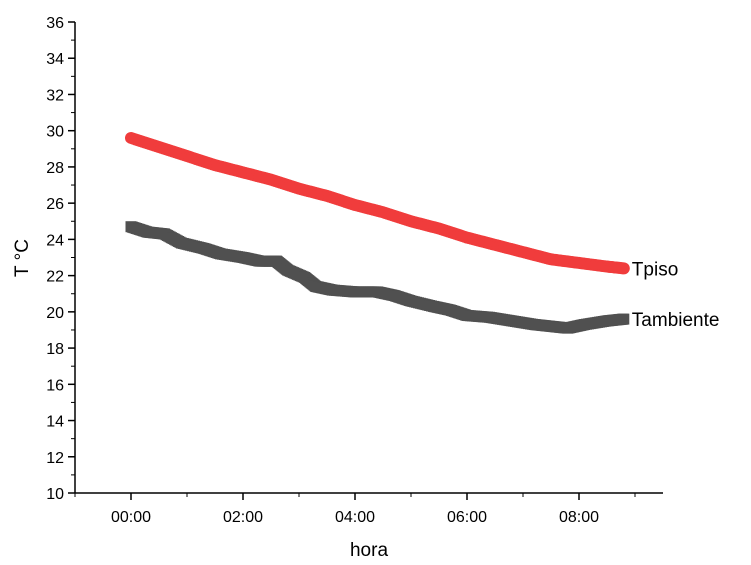  Describe the element at coordinates (55, 422) in the screenshot. I see `y-tick-label: 14` at that location.